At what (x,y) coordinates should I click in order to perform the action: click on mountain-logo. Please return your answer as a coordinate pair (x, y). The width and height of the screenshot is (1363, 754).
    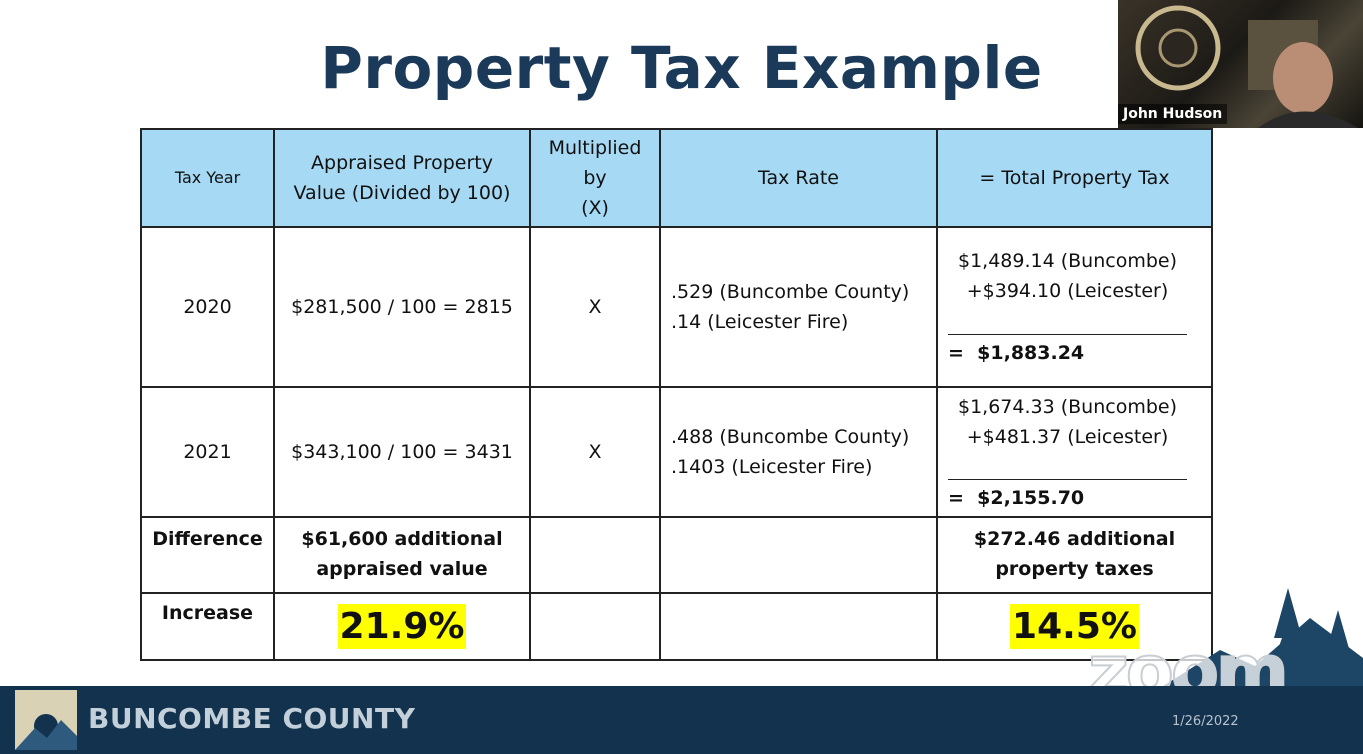
    Looking at the image, I should click on (1261, 638).